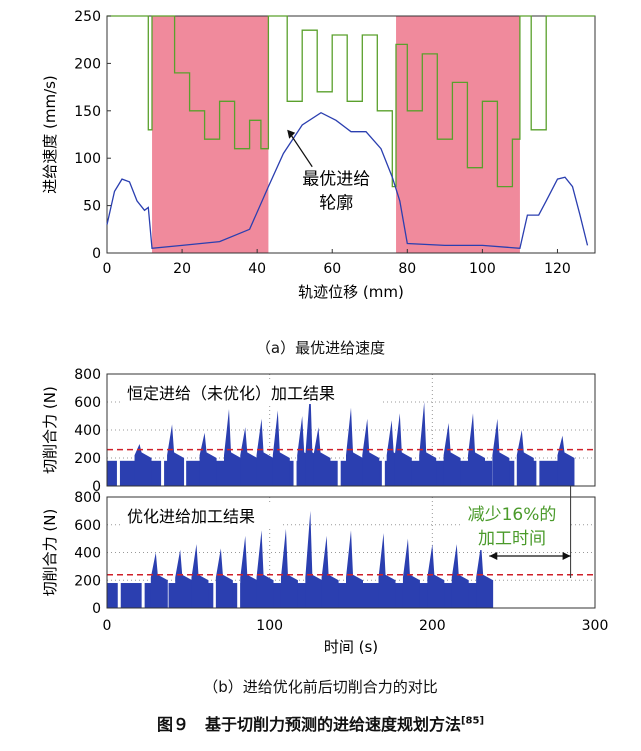 The height and width of the screenshot is (751, 641). Describe the element at coordinates (320, 348) in the screenshot. I see `panel-a-caption: （a）最优进给速度` at that location.